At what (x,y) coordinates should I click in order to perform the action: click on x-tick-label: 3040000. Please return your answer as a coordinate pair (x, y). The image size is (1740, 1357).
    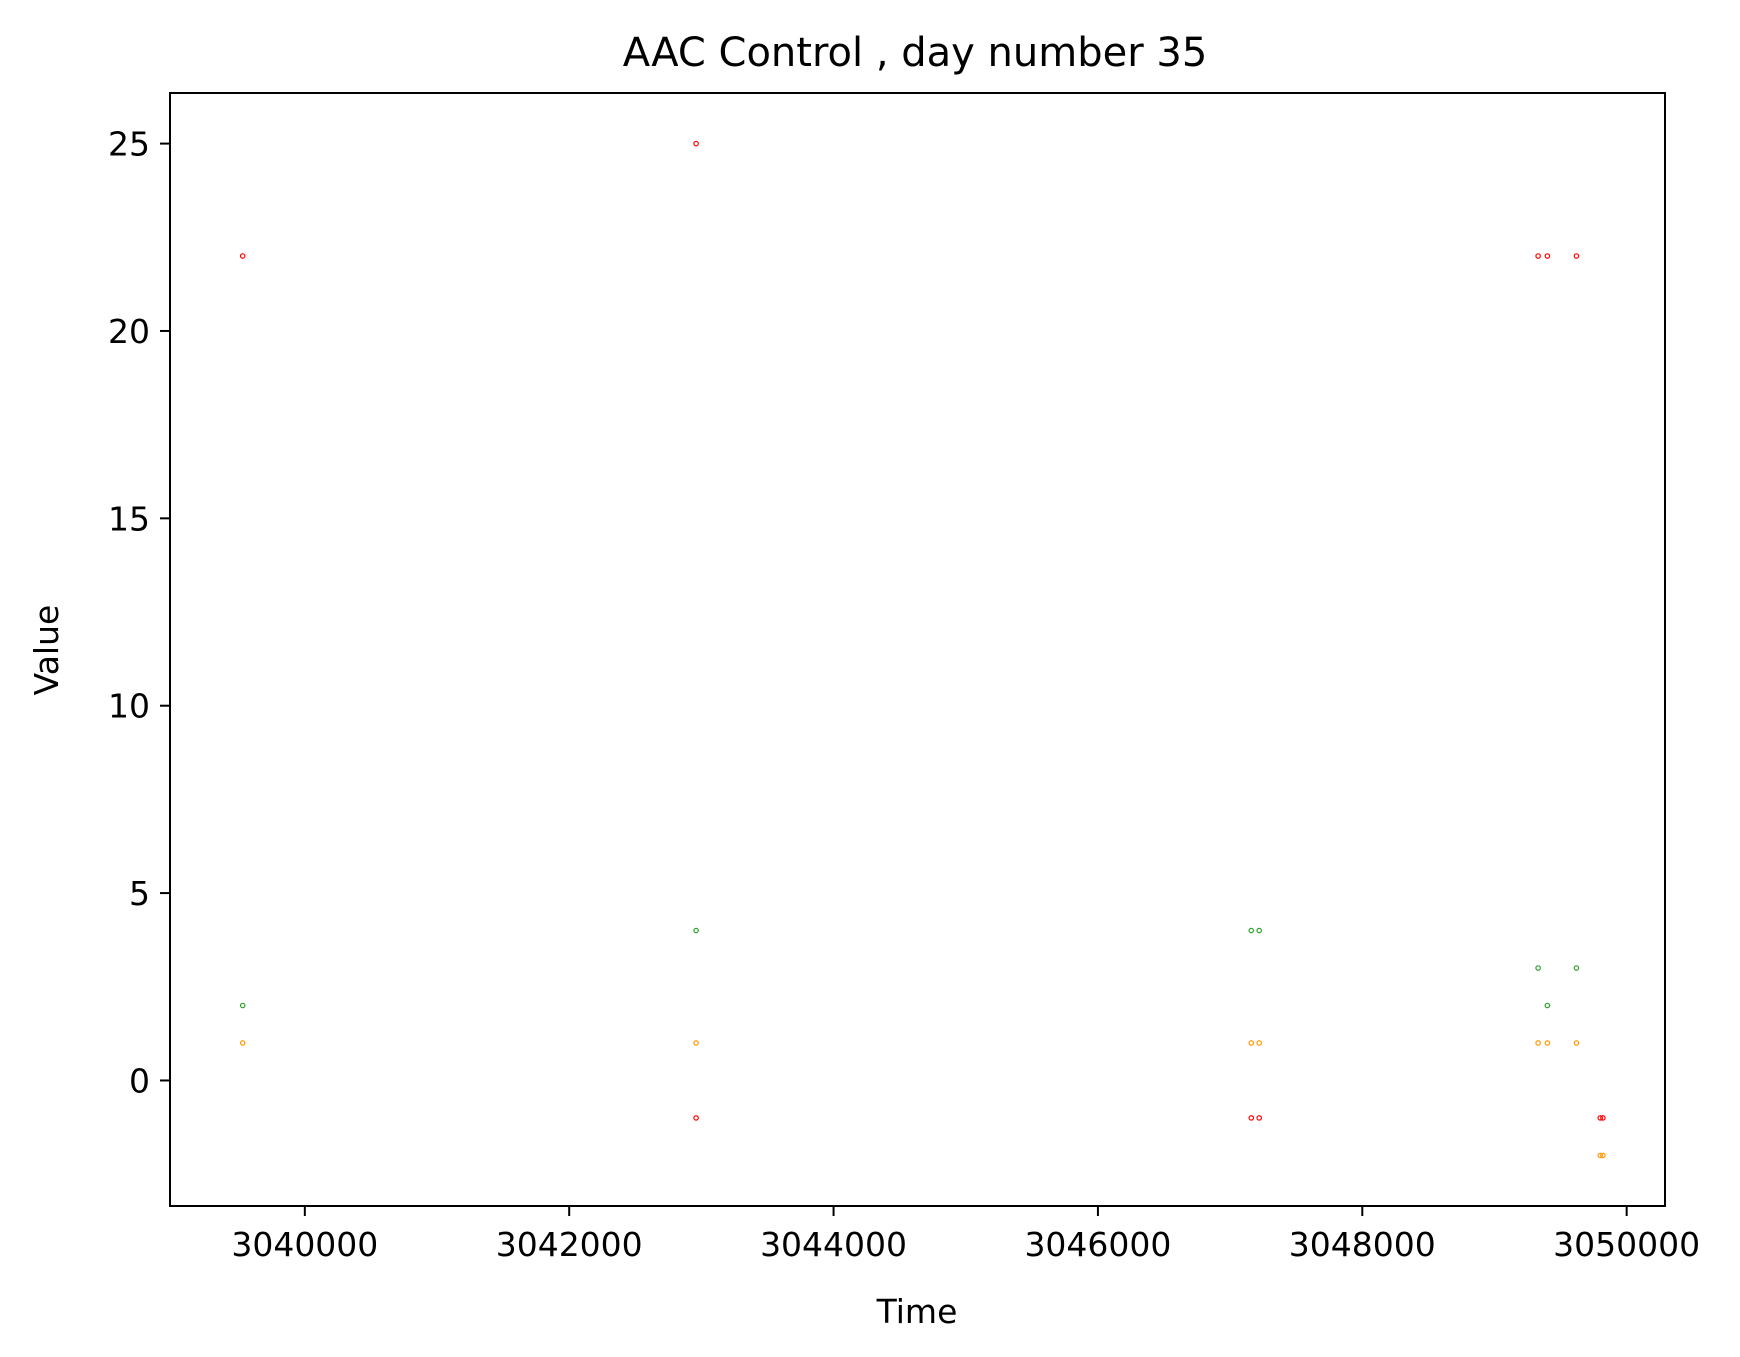
    Looking at the image, I should click on (304, 1244).